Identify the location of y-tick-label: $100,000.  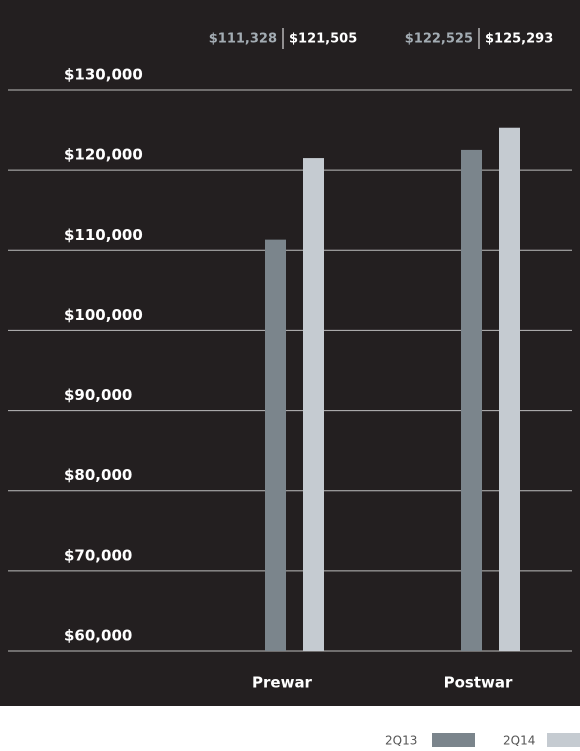
(103, 315).